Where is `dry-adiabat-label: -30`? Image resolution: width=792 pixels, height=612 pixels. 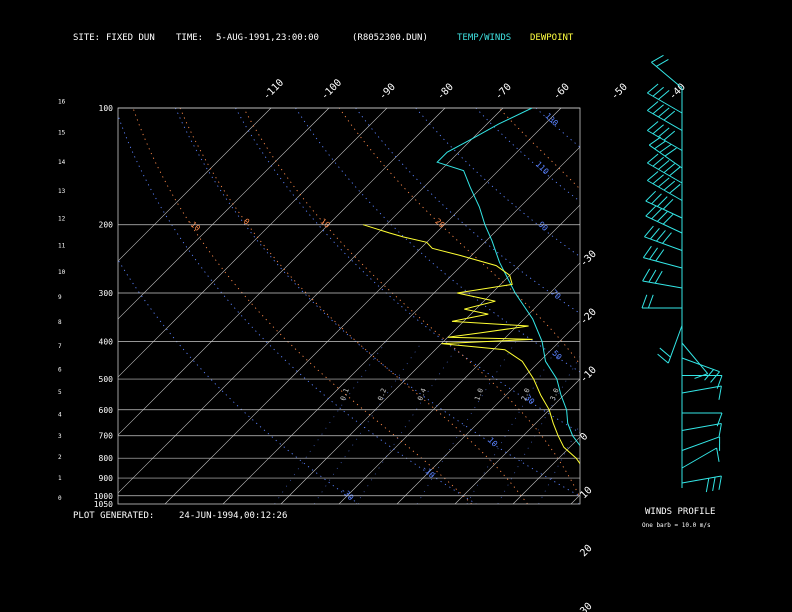
dry-adiabat-label: -30 is located at coordinates (347, 494).